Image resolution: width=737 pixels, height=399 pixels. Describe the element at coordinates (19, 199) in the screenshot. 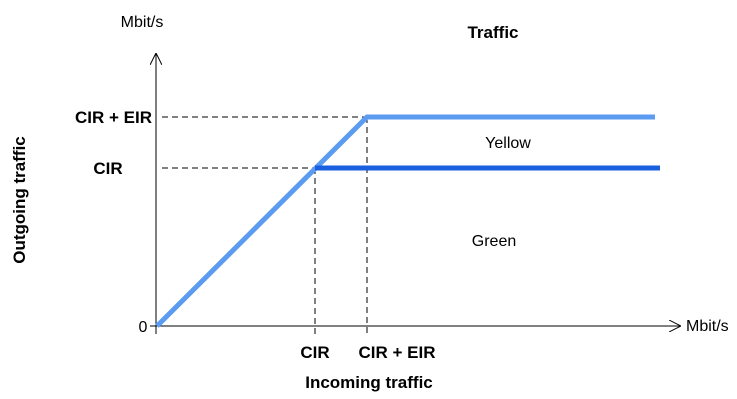

I see `y-axis-label: Outgoing traffic` at that location.